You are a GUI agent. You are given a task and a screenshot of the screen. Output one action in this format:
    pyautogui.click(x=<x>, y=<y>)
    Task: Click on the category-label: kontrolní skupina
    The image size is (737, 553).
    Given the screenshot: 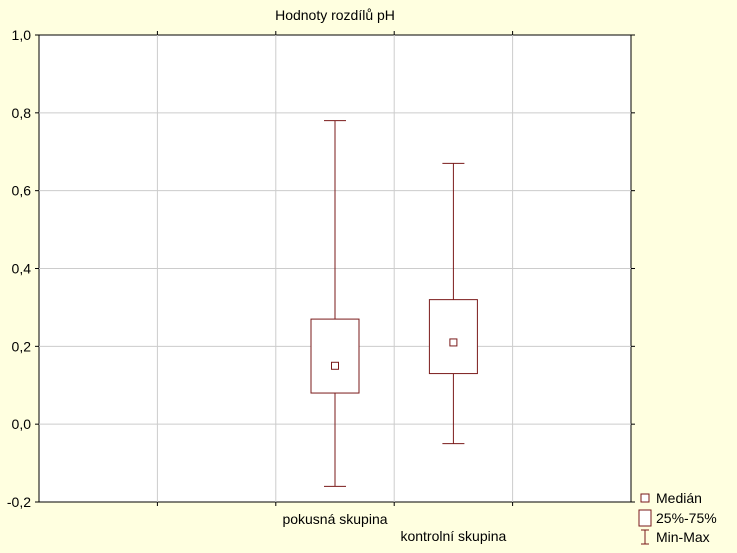 What is the action you would take?
    pyautogui.click(x=453, y=536)
    